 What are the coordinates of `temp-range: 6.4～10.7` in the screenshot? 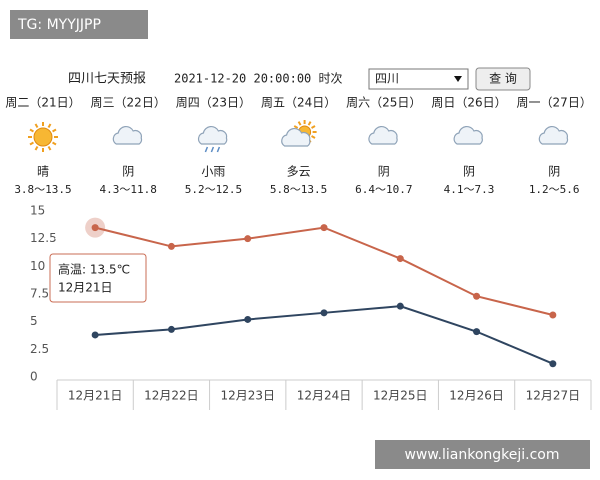 It's located at (383, 189).